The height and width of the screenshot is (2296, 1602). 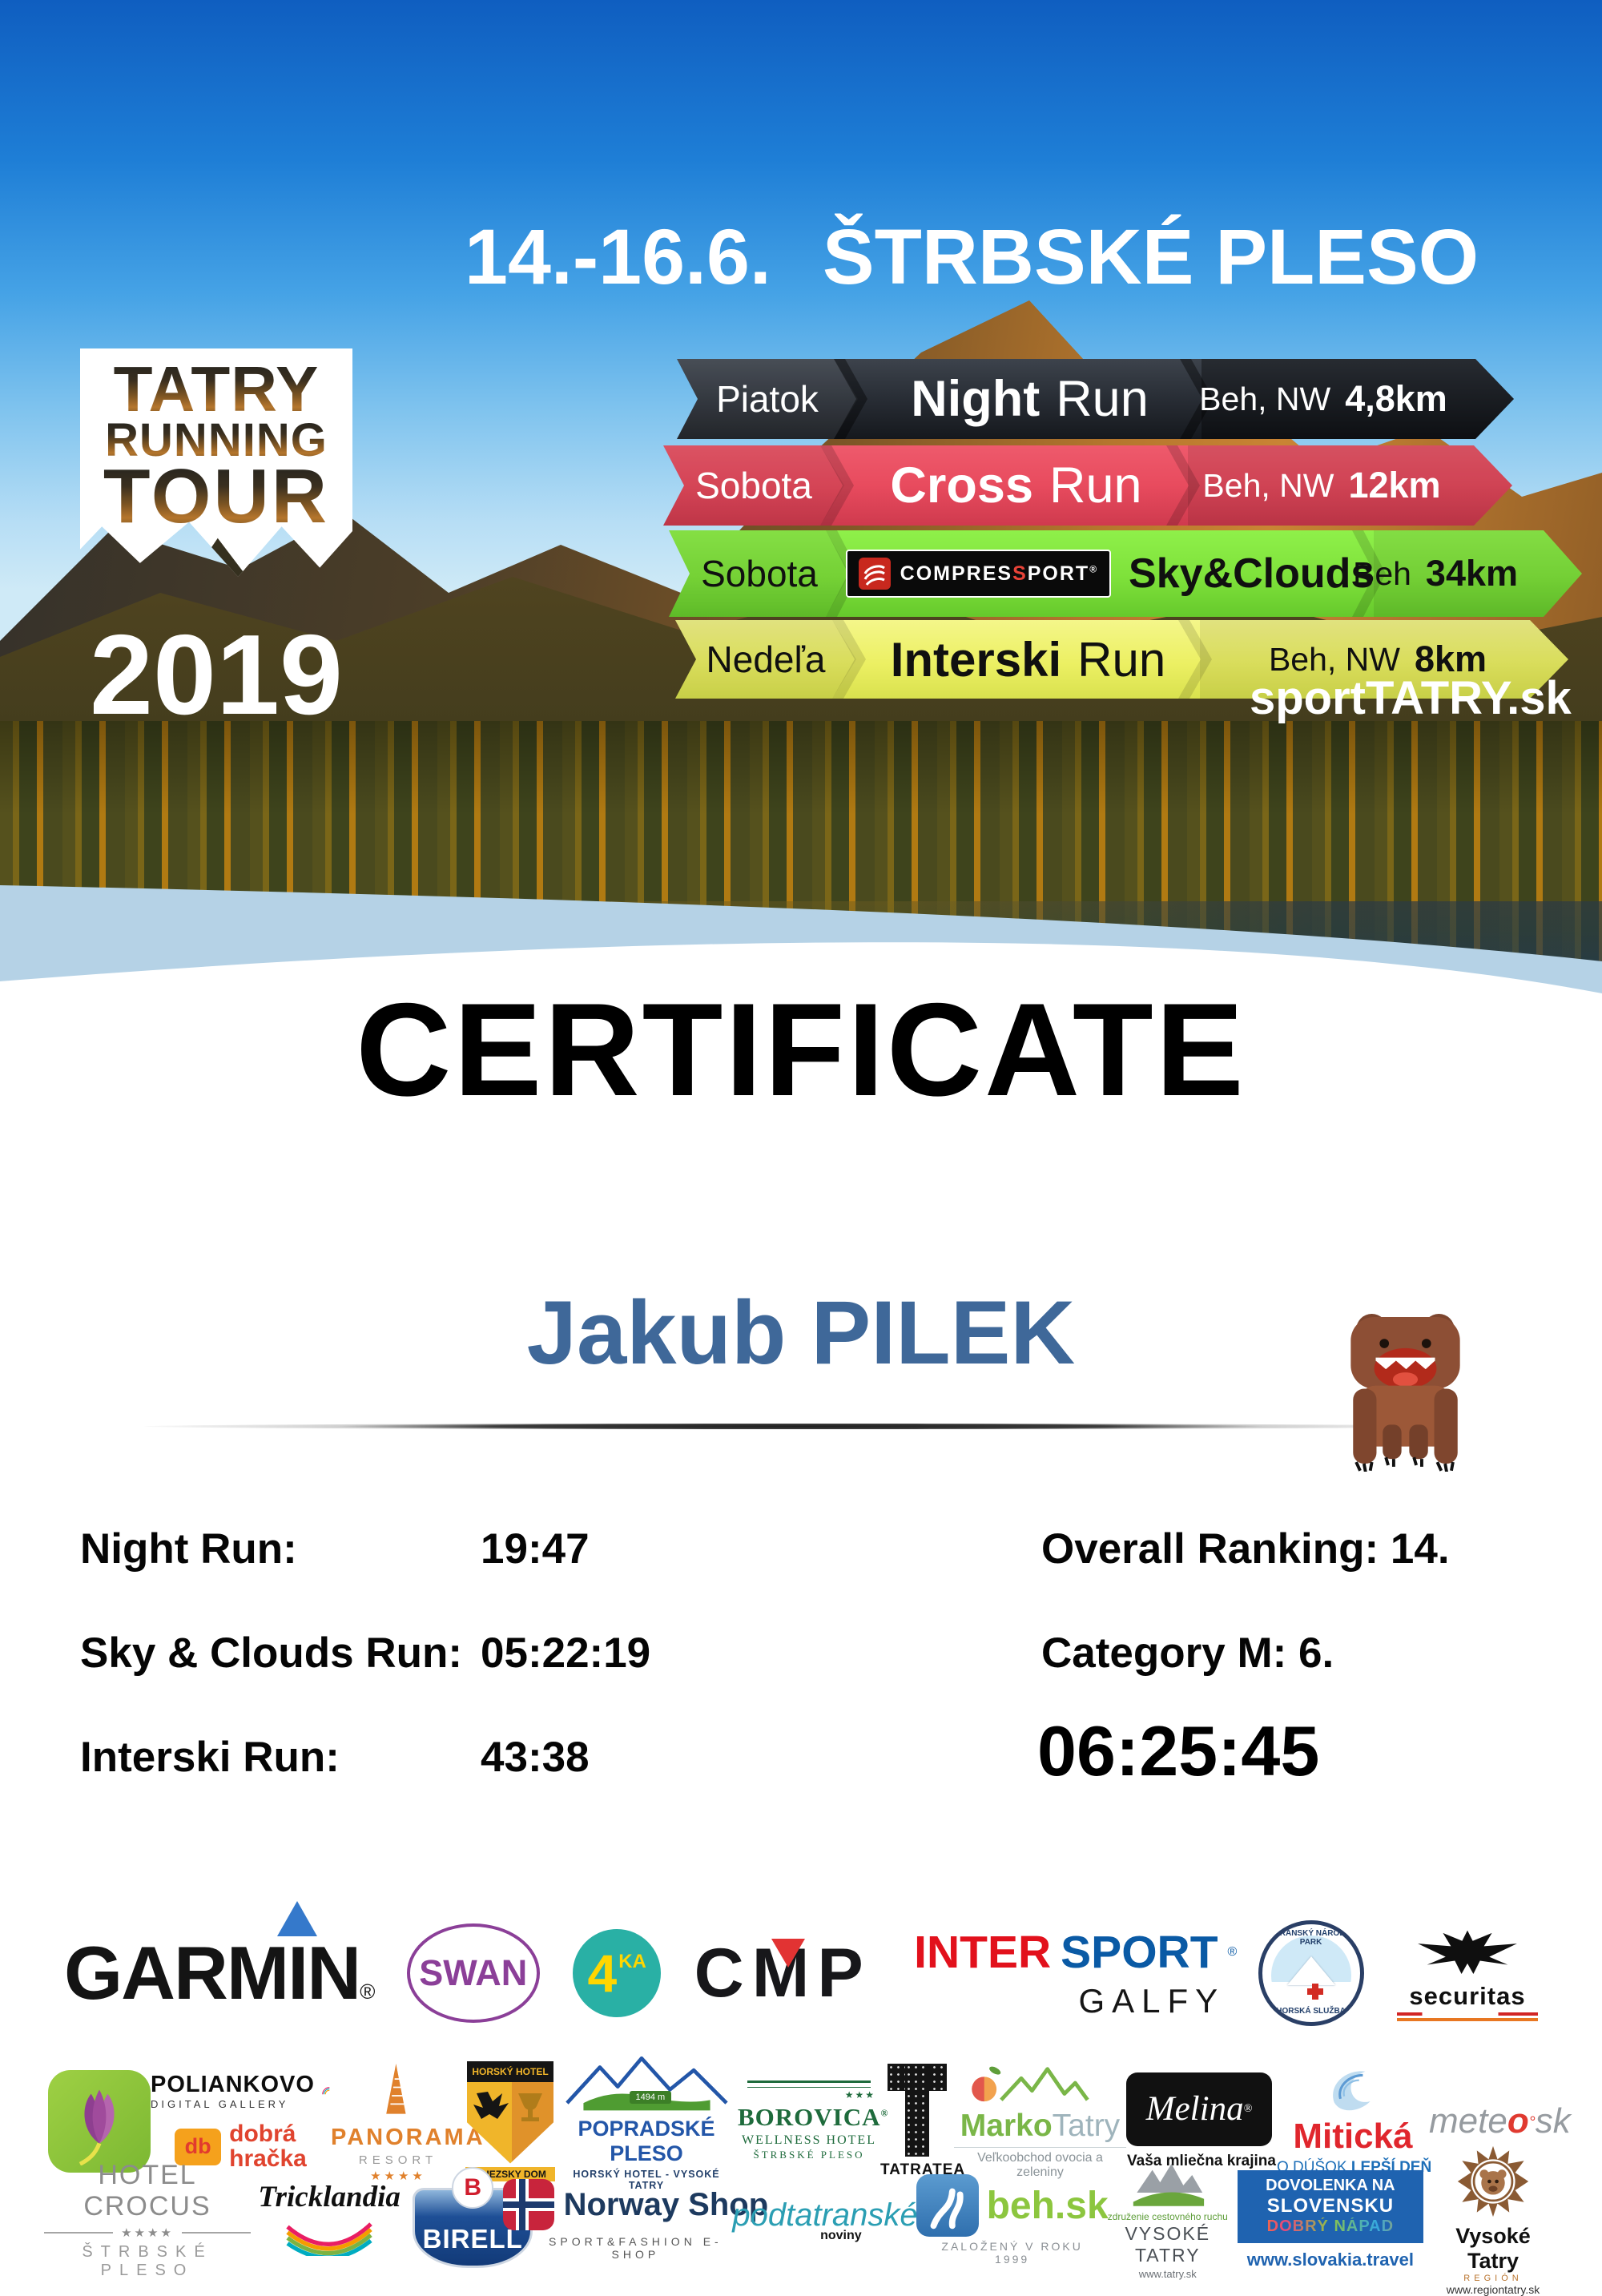 What do you see at coordinates (1020, 573) in the screenshot?
I see `cs-part2: S` at bounding box center [1020, 573].